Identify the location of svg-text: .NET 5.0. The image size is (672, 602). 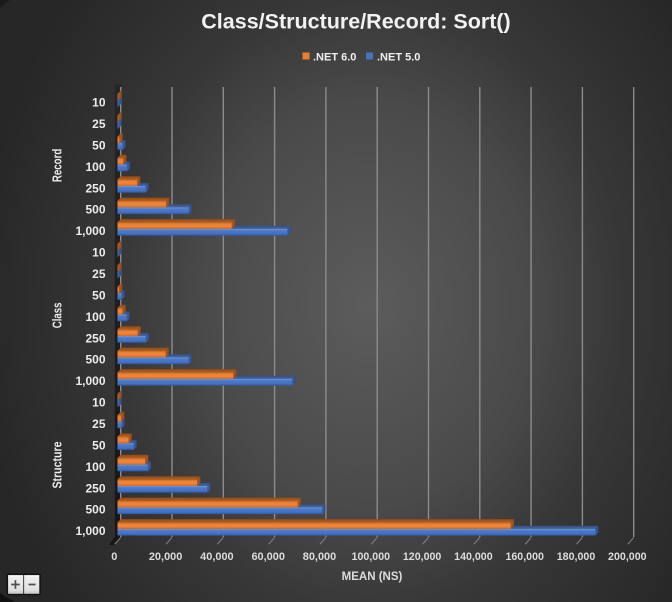
(398, 58).